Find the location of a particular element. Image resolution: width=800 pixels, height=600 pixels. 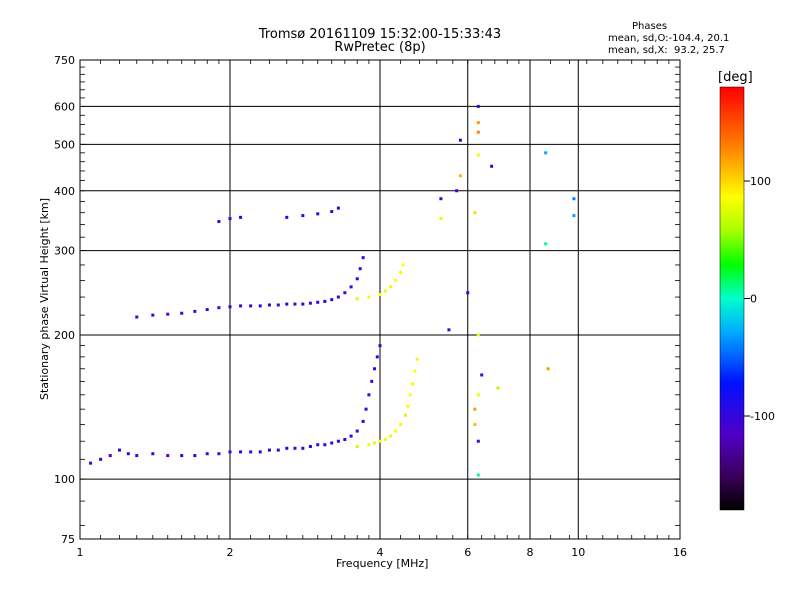

y-tick-label: 750 is located at coordinates (64, 60).